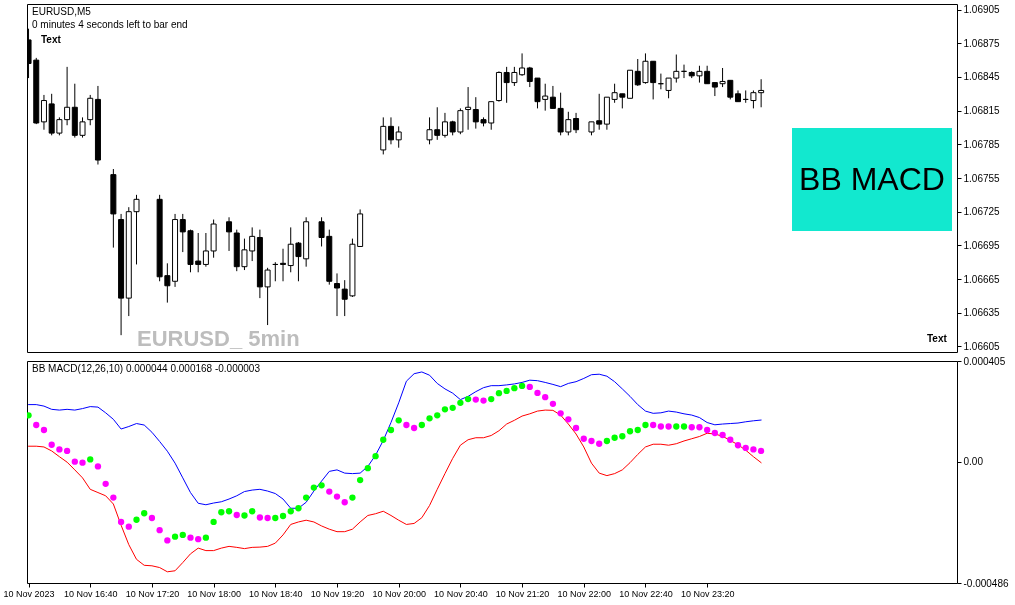 This screenshot has height=605, width=1015. Describe the element at coordinates (152, 593) in the screenshot. I see `x-tick-label: 10 Nov 17:20` at that location.